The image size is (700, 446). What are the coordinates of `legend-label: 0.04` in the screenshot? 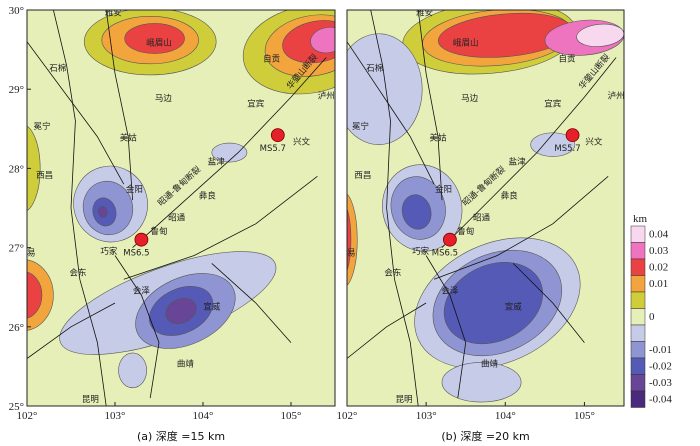 It's located at (659, 234).